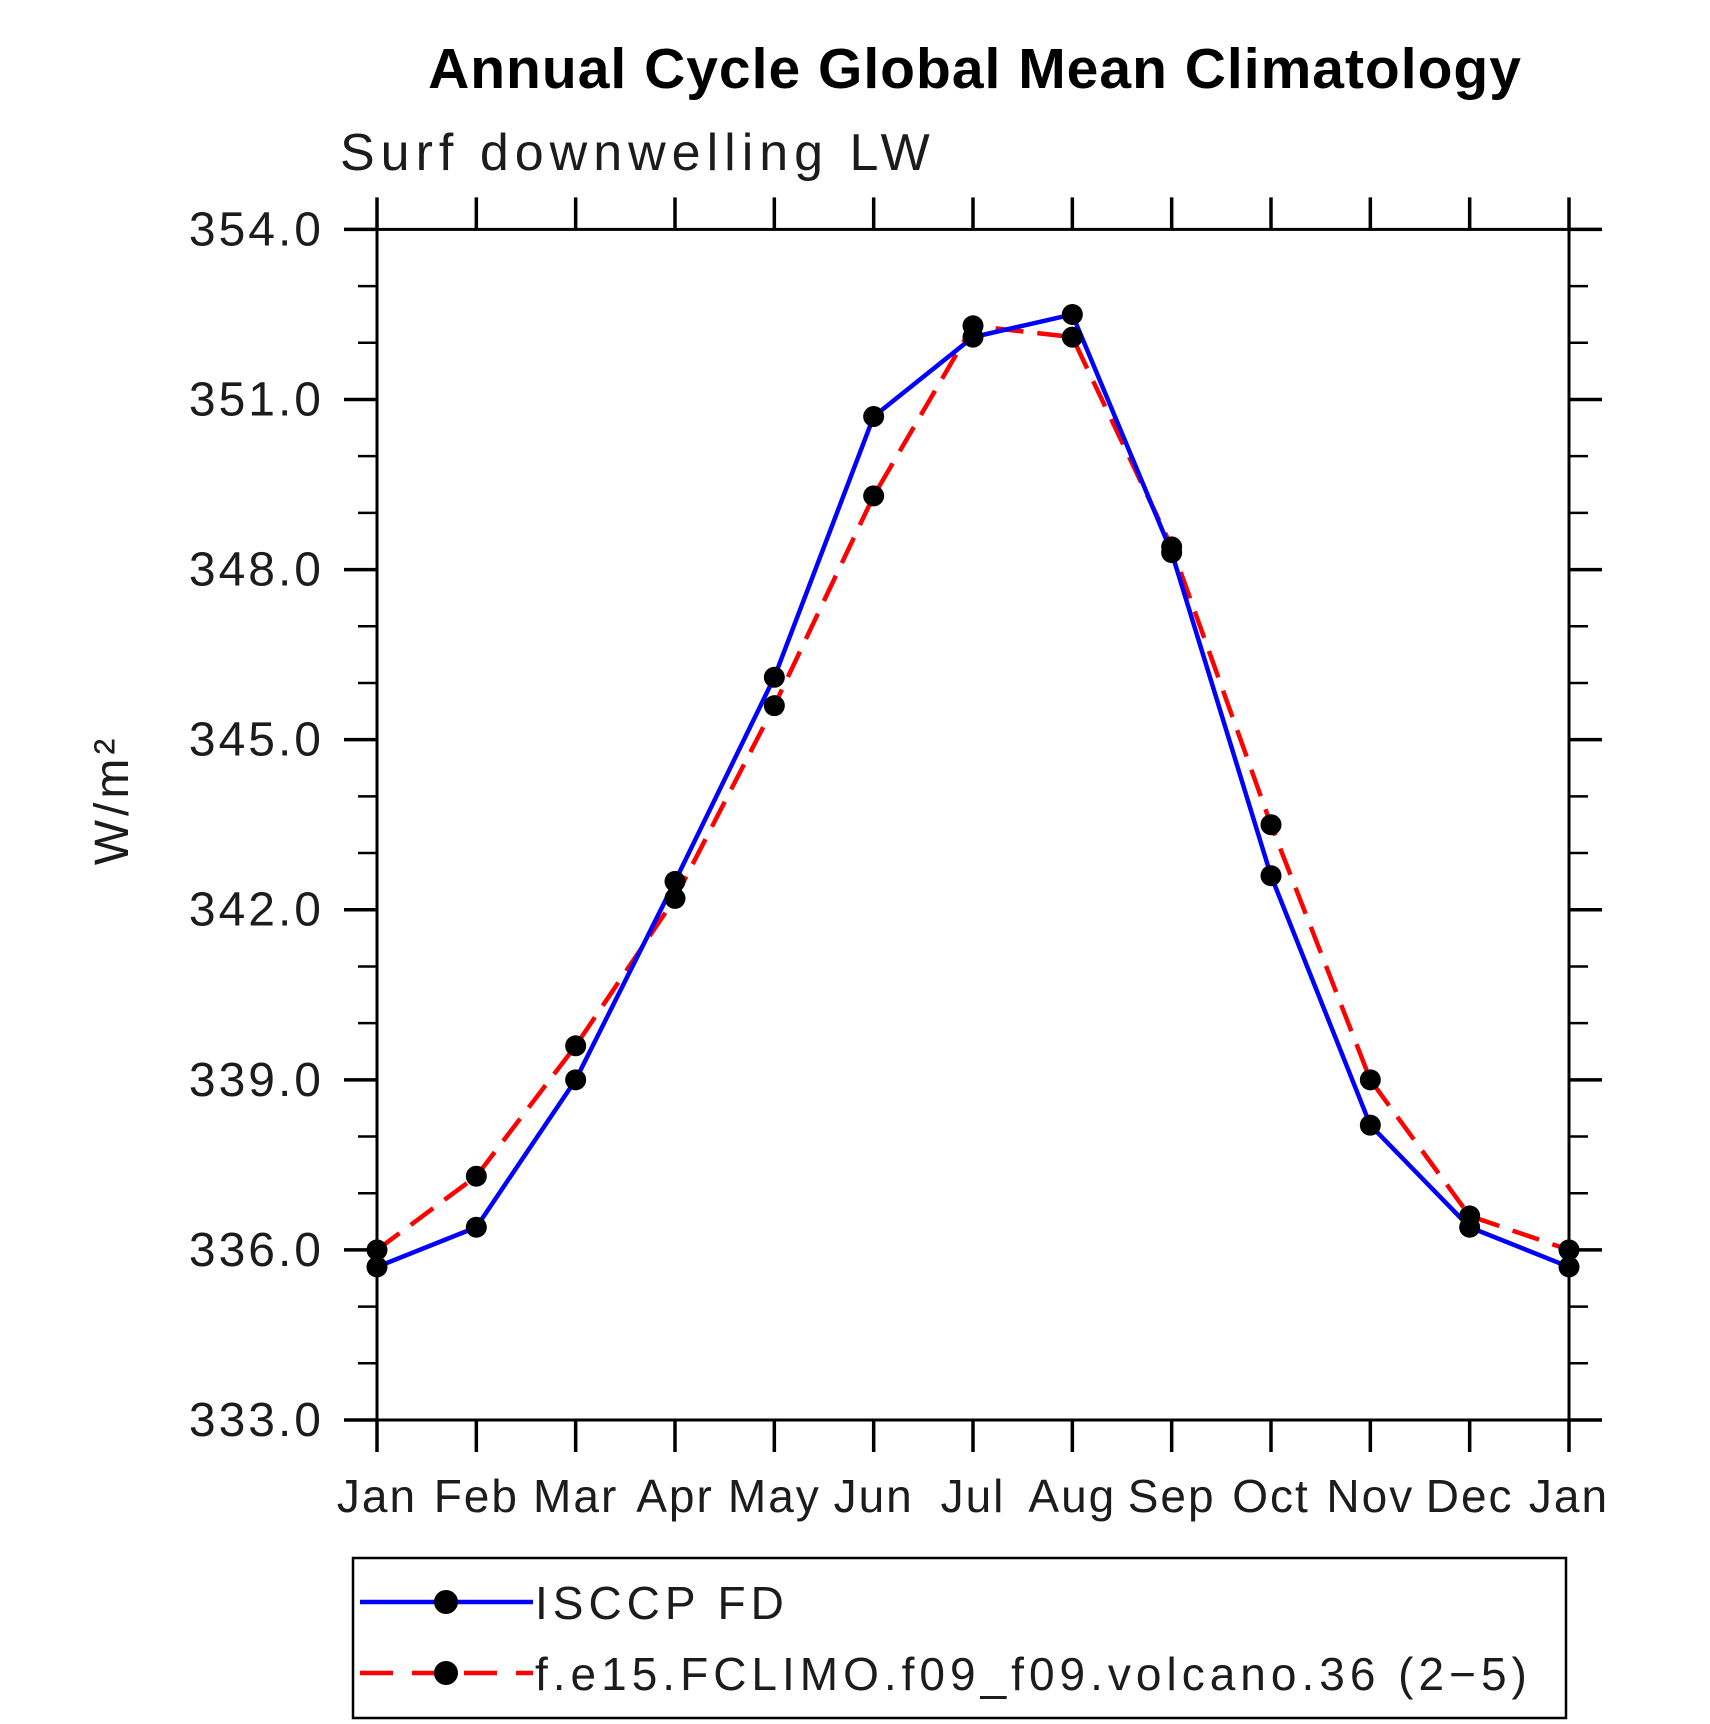 The width and height of the screenshot is (1710, 1724). Describe the element at coordinates (256, 570) in the screenshot. I see `y-tick-label: 348.0` at that location.